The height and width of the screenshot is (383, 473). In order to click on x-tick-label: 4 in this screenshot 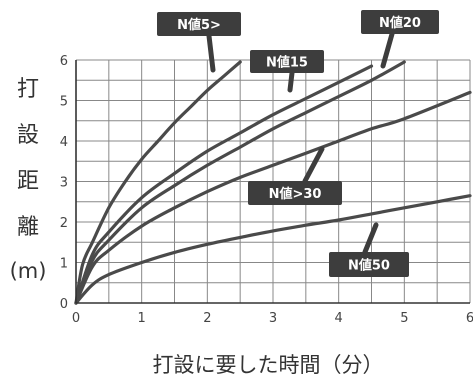, I will do `click(339, 318)`.